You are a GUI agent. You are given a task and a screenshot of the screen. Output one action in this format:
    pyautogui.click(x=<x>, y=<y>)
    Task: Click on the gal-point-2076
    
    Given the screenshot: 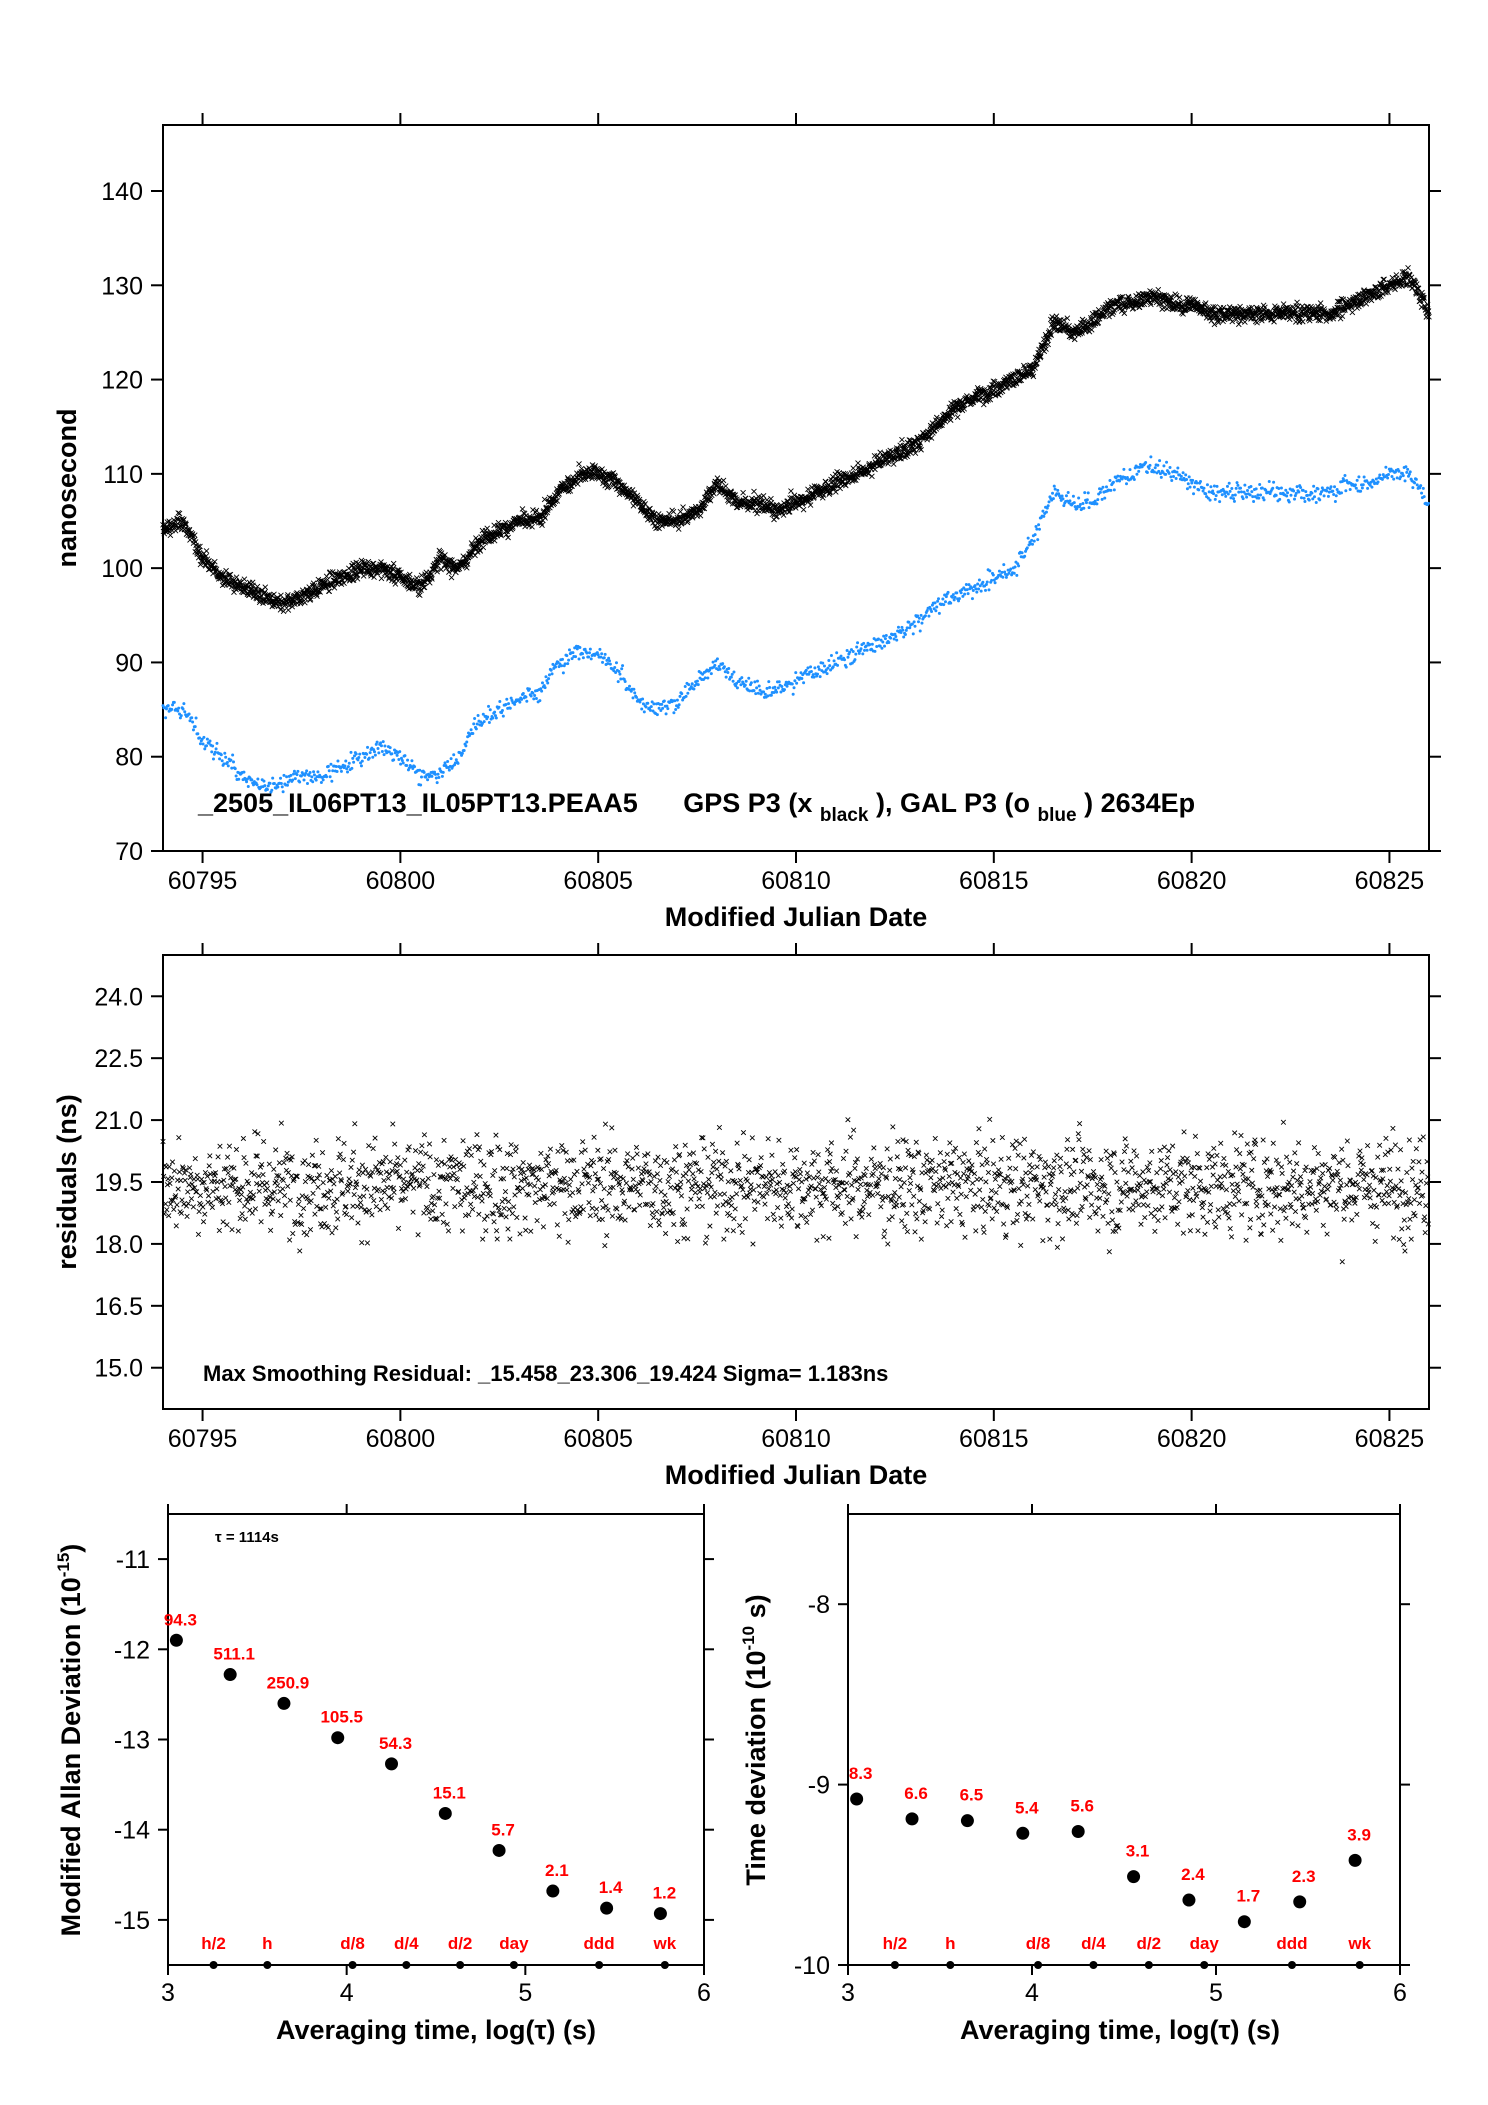 What is the action you would take?
    pyautogui.click(x=1066, y=496)
    